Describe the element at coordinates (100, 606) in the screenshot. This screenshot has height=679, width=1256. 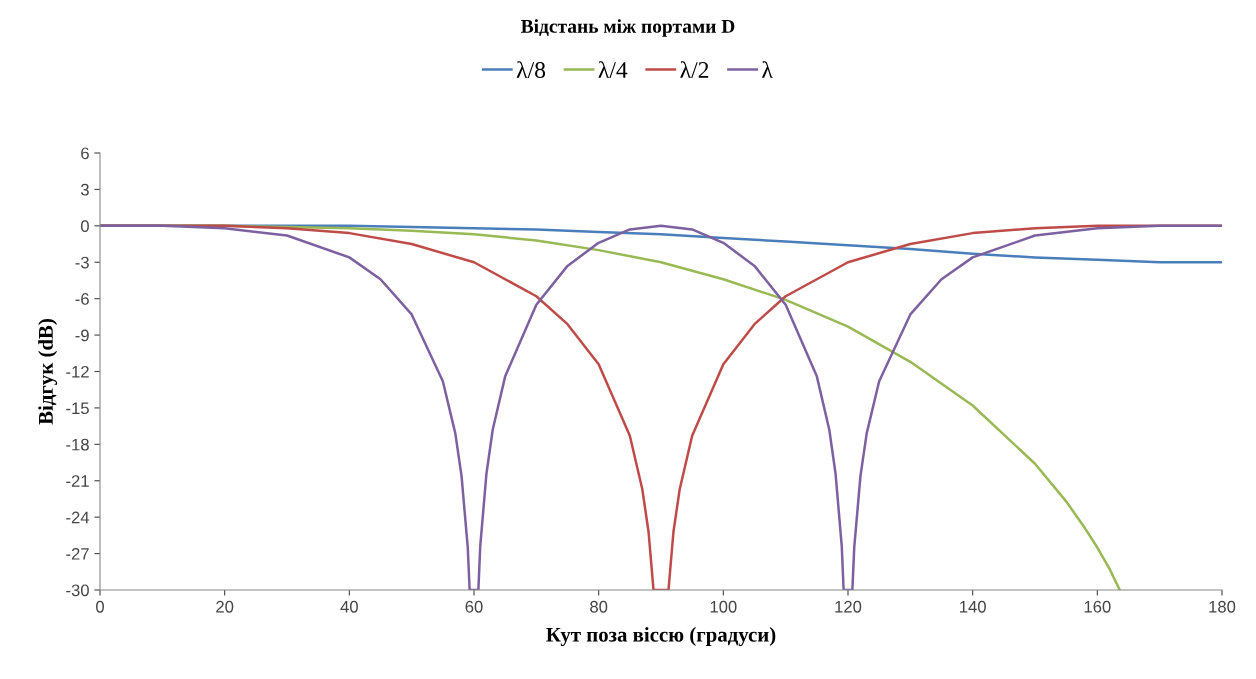
I see `x-tick-label: 0` at that location.